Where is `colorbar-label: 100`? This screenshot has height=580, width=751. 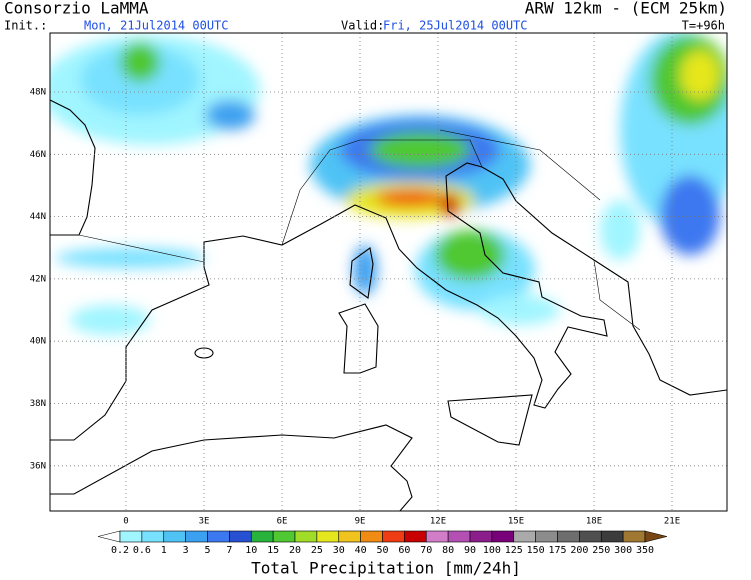
colorbar-label: 100 is located at coordinates (492, 550).